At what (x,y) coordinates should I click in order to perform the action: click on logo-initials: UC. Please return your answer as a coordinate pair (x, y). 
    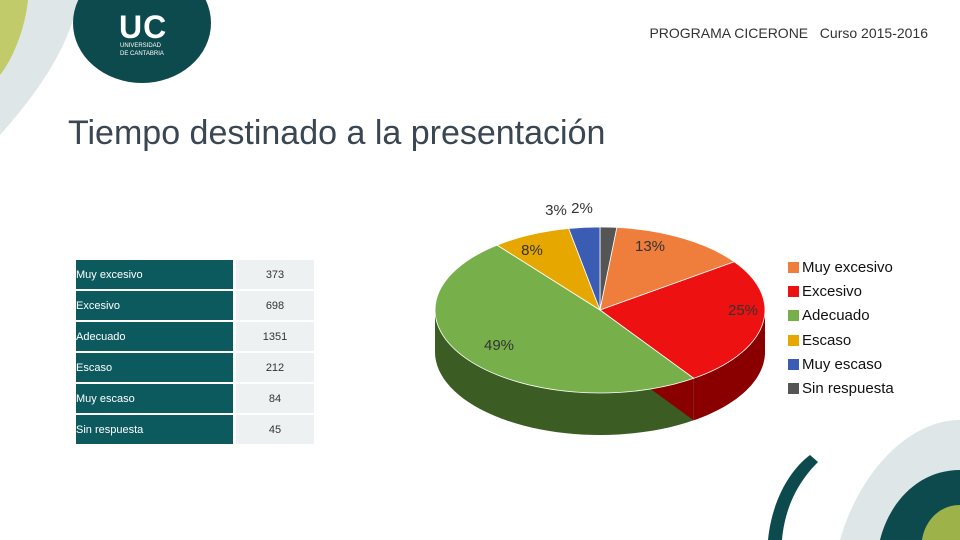
    Looking at the image, I should click on (143, 27).